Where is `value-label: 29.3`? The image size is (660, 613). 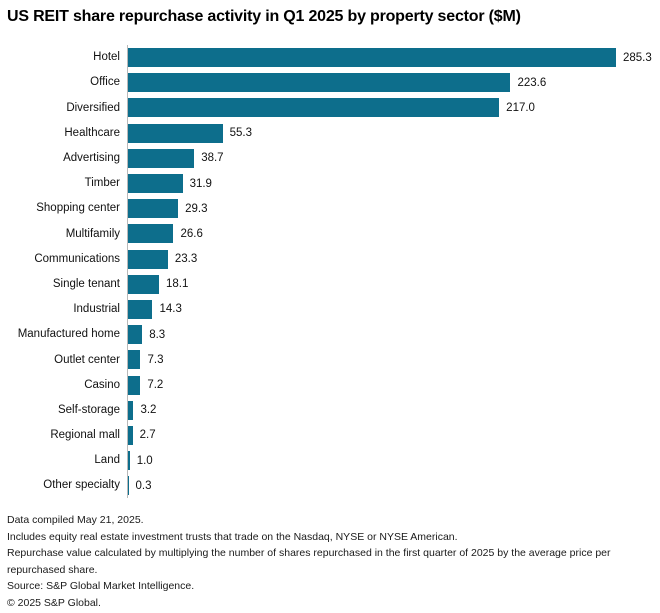
value-label: 29.3 is located at coordinates (196, 208).